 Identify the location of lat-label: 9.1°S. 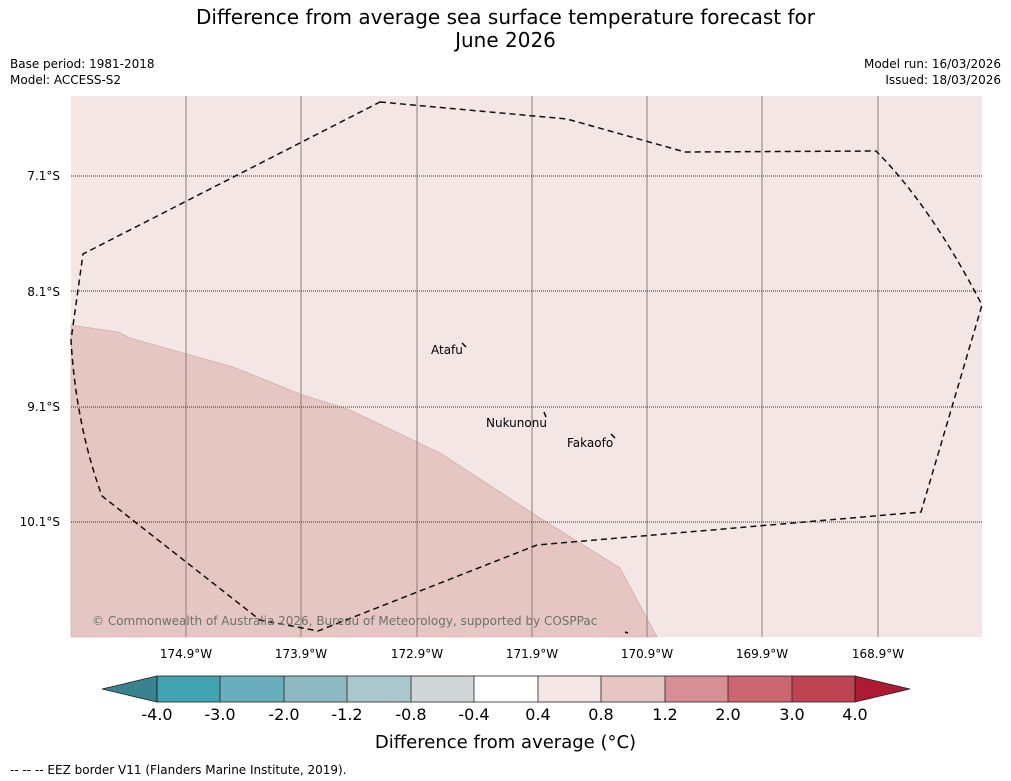
(43, 407).